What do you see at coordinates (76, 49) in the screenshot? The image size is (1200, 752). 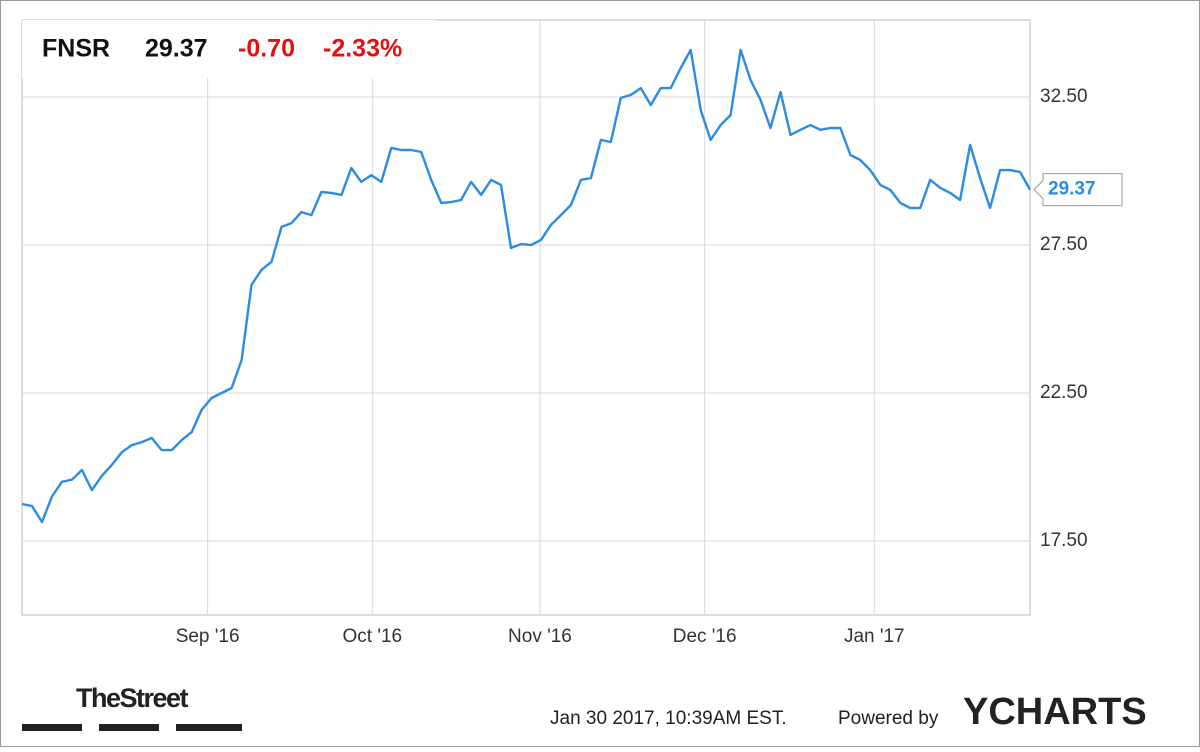 I see `ticker: FNSR` at bounding box center [76, 49].